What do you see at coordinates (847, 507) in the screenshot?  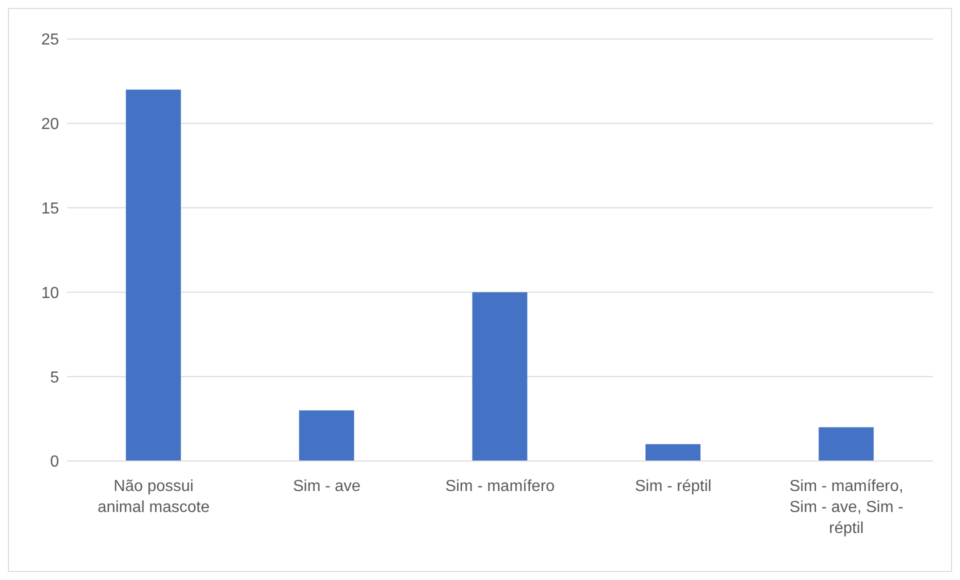 I see `x-tick-label: Sim - mamífero, Sim - ave, Sim - réptil` at bounding box center [847, 507].